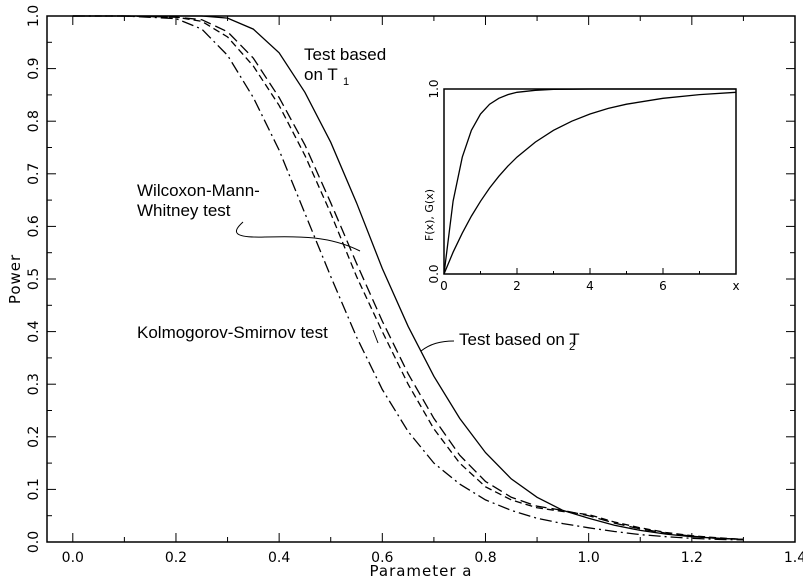 The width and height of the screenshot is (803, 582). Describe the element at coordinates (249, 216) in the screenshot. I see `annotation-wmw: Wilcoxon-Mann- Whitney test` at that location.